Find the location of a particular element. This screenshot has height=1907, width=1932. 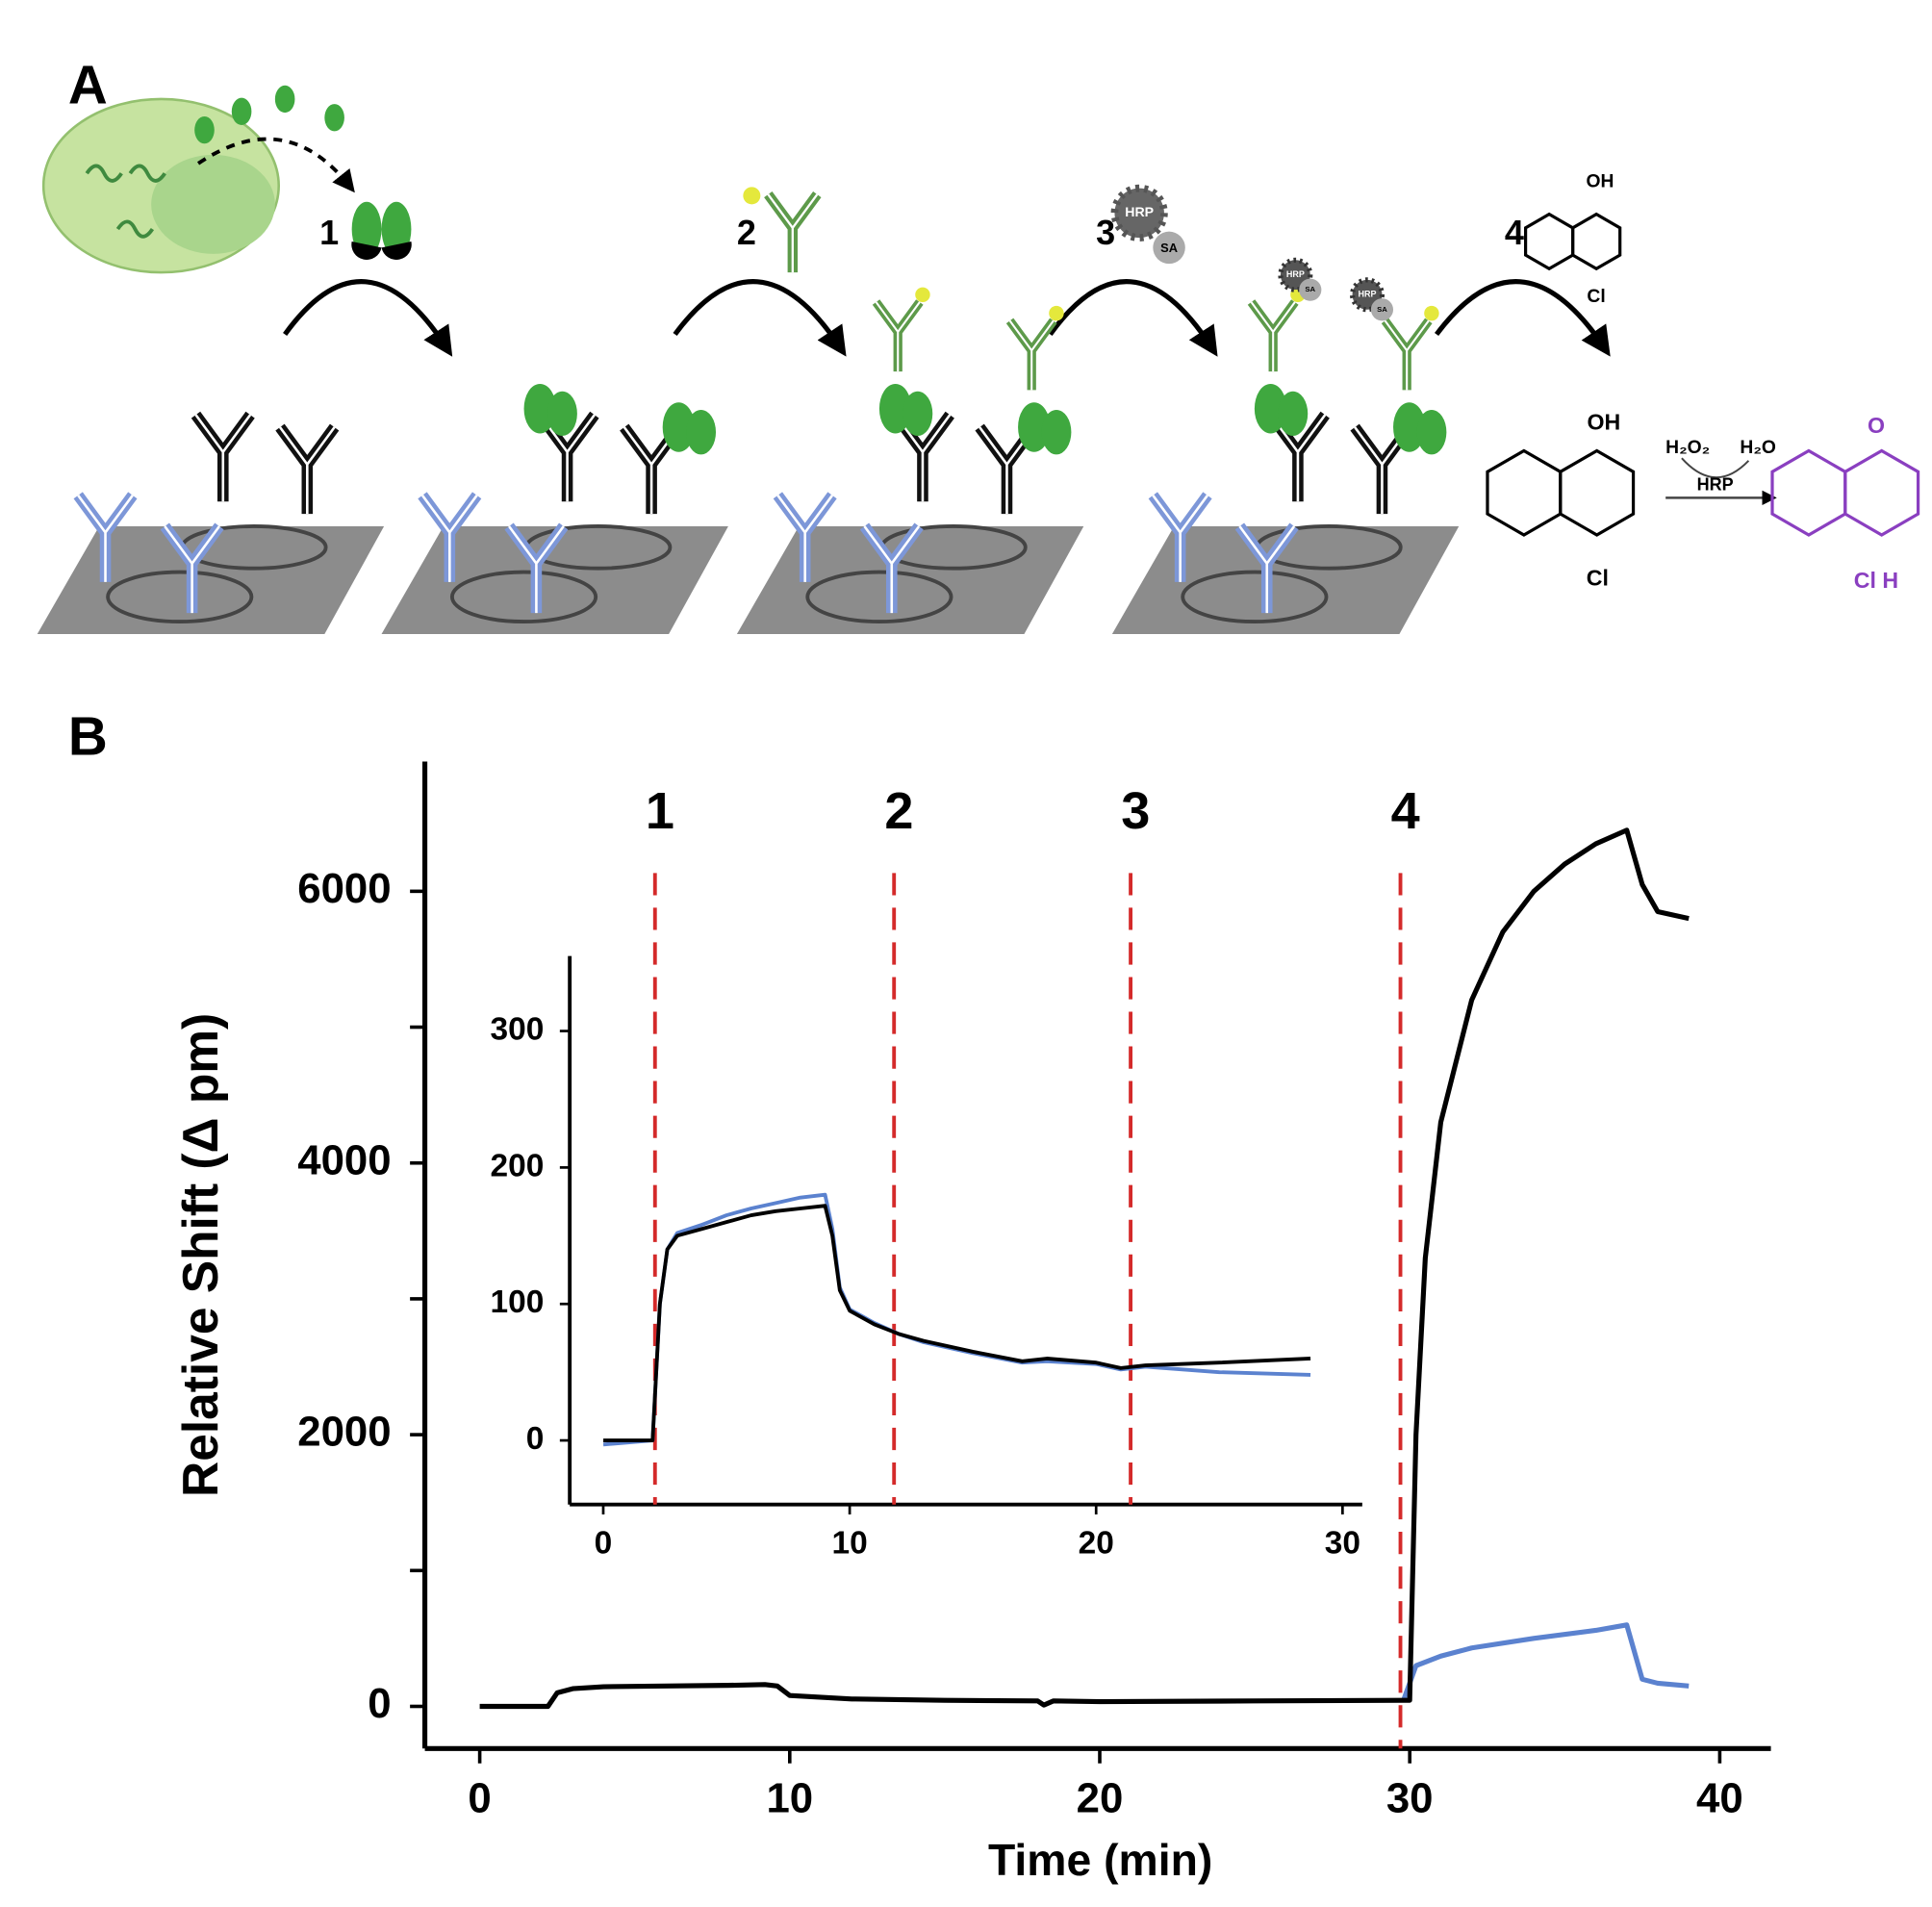

oh-label: OH is located at coordinates (1603, 421).